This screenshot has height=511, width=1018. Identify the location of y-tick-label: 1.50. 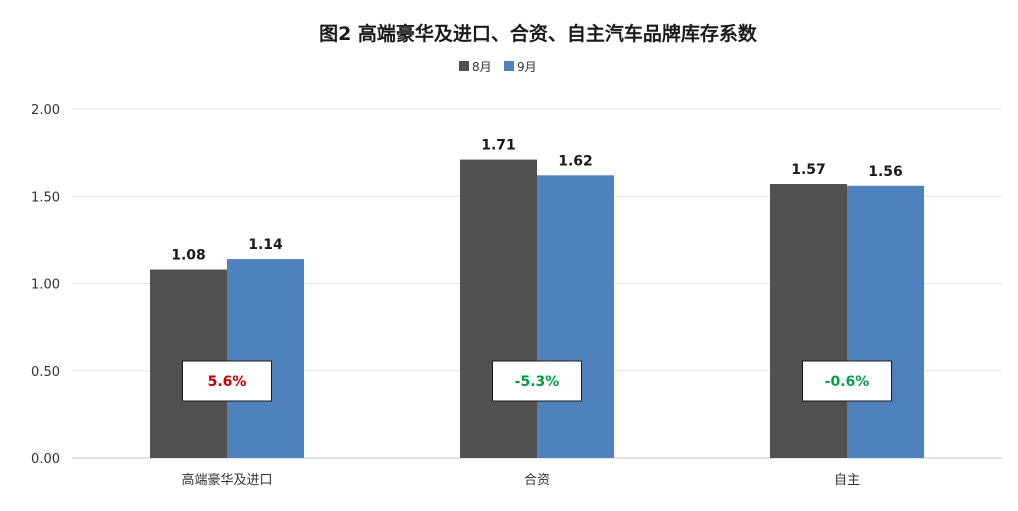
(45, 197).